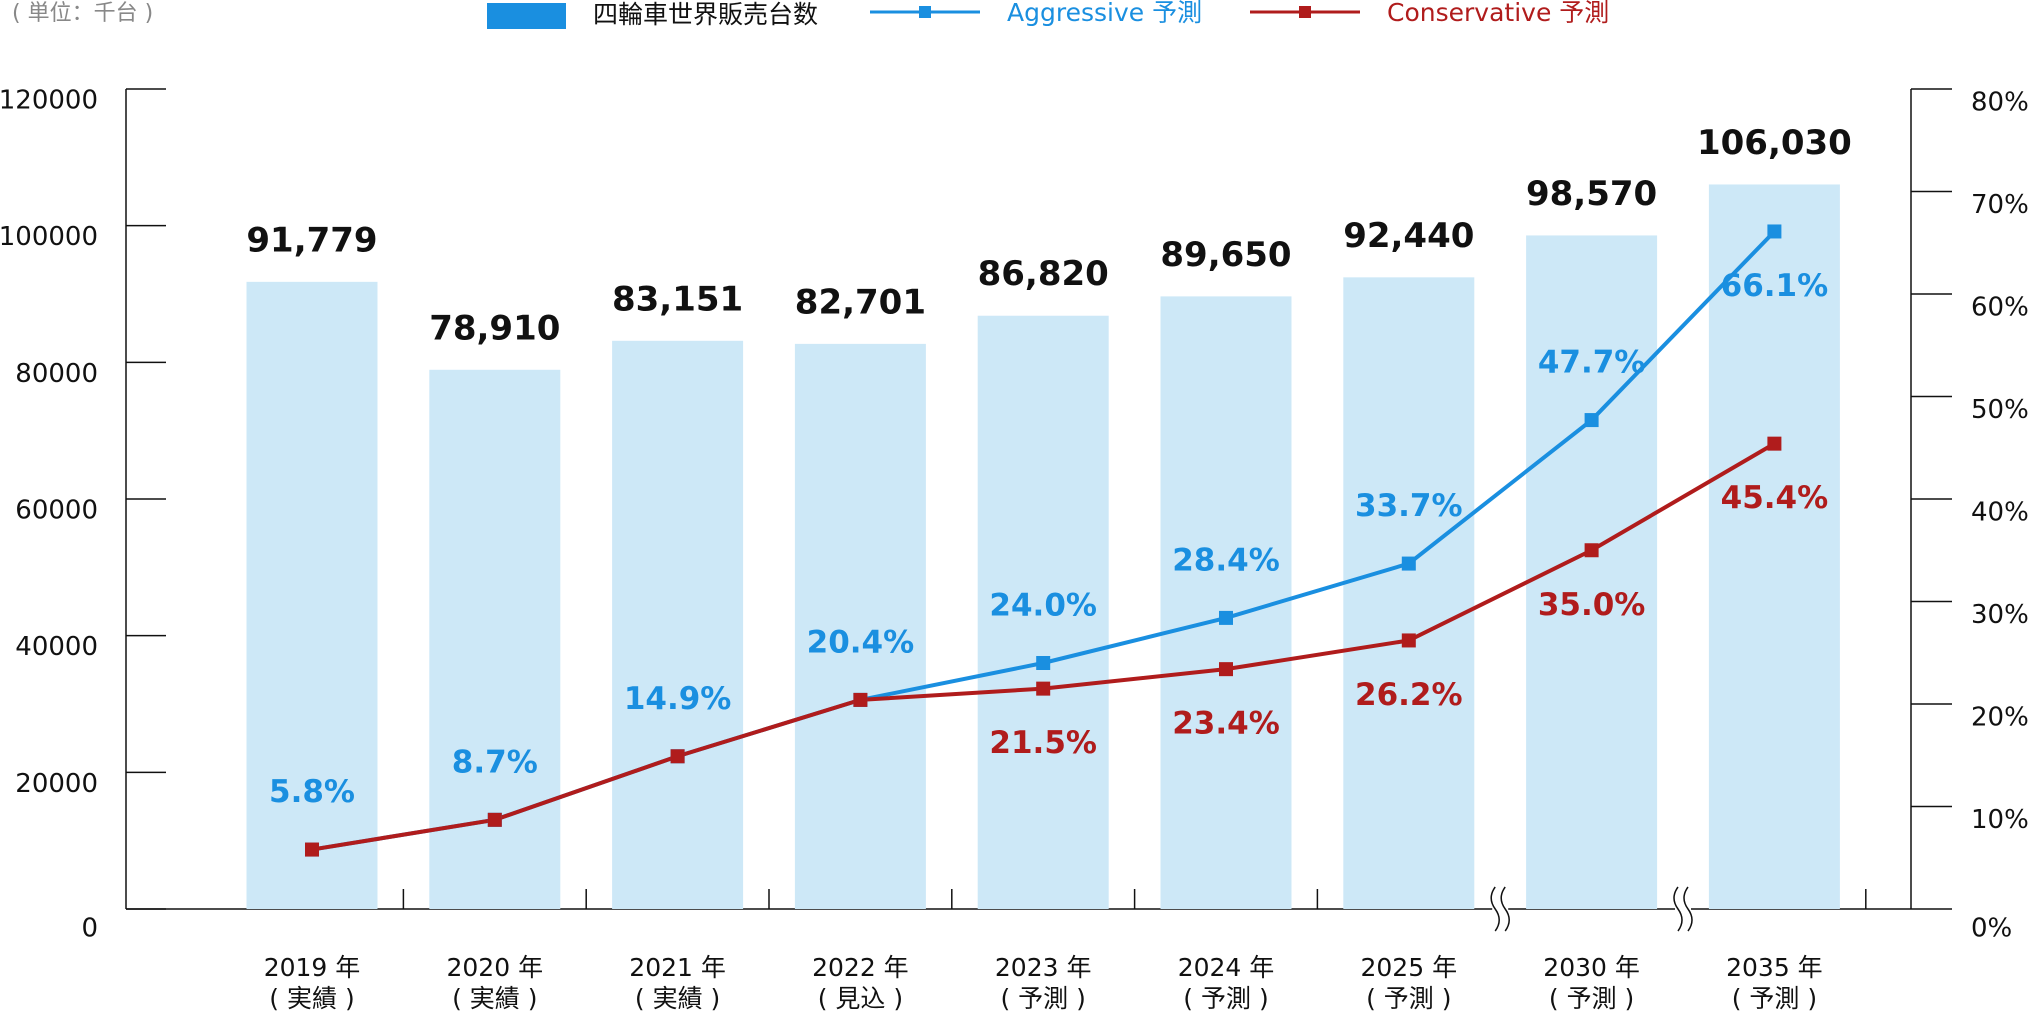 This screenshot has height=1016, width=2031. What do you see at coordinates (495, 967) in the screenshot?
I see `x-tick-label: 2020 年` at bounding box center [495, 967].